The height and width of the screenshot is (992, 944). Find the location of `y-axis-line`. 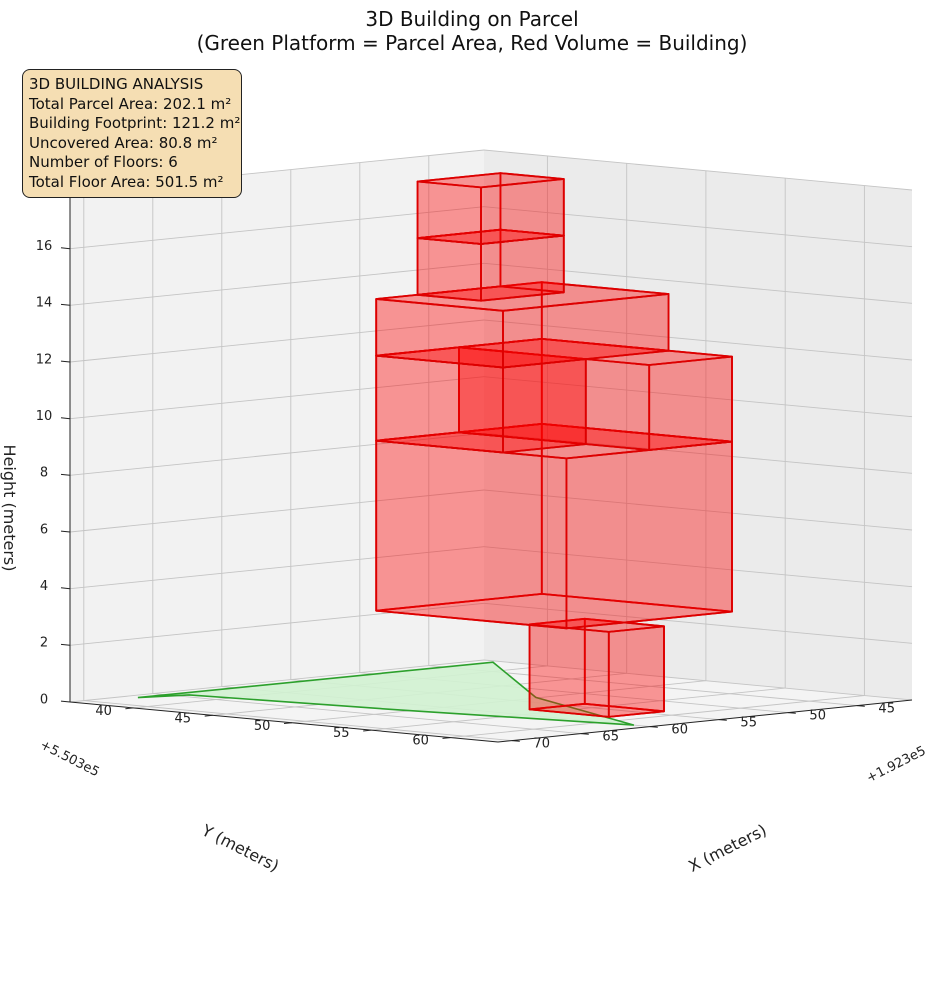

y-axis-line is located at coordinates (705, 721).